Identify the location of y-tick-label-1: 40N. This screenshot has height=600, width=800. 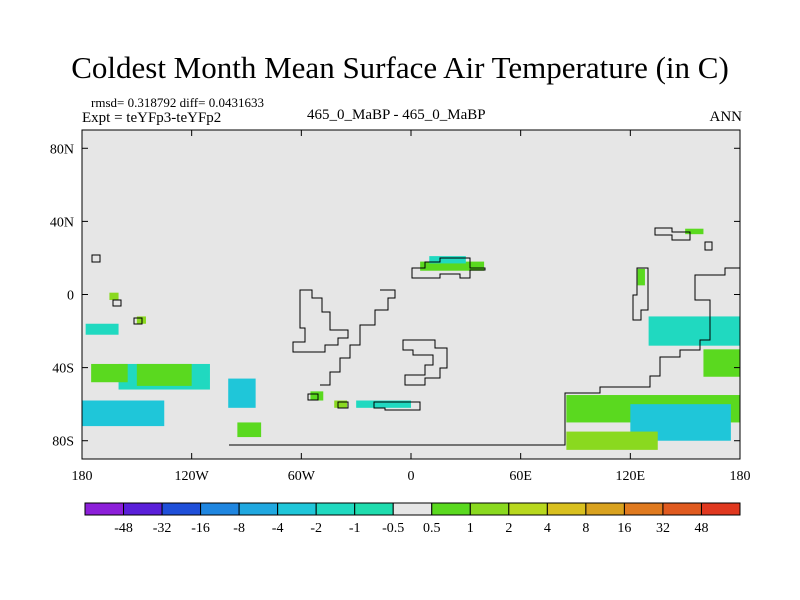
(62, 222).